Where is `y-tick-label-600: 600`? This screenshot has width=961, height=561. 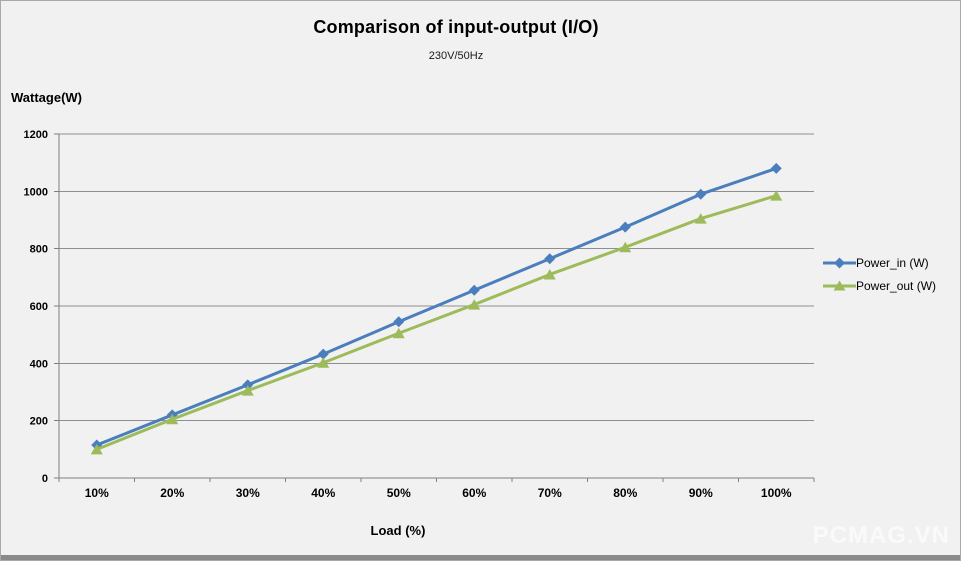
y-tick-label-600: 600 is located at coordinates (39, 307).